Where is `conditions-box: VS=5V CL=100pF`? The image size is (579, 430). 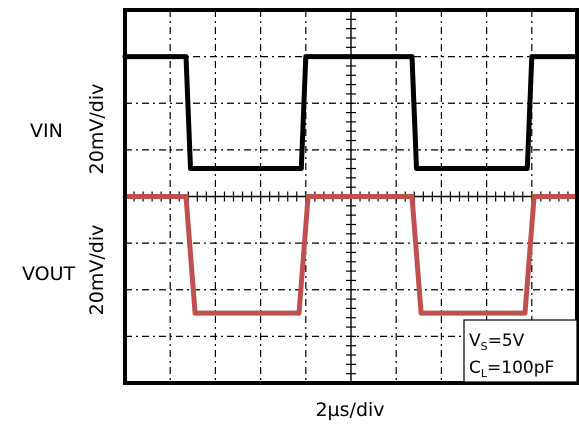 conditions-box: VS=5V CL=100pF is located at coordinates (520, 351).